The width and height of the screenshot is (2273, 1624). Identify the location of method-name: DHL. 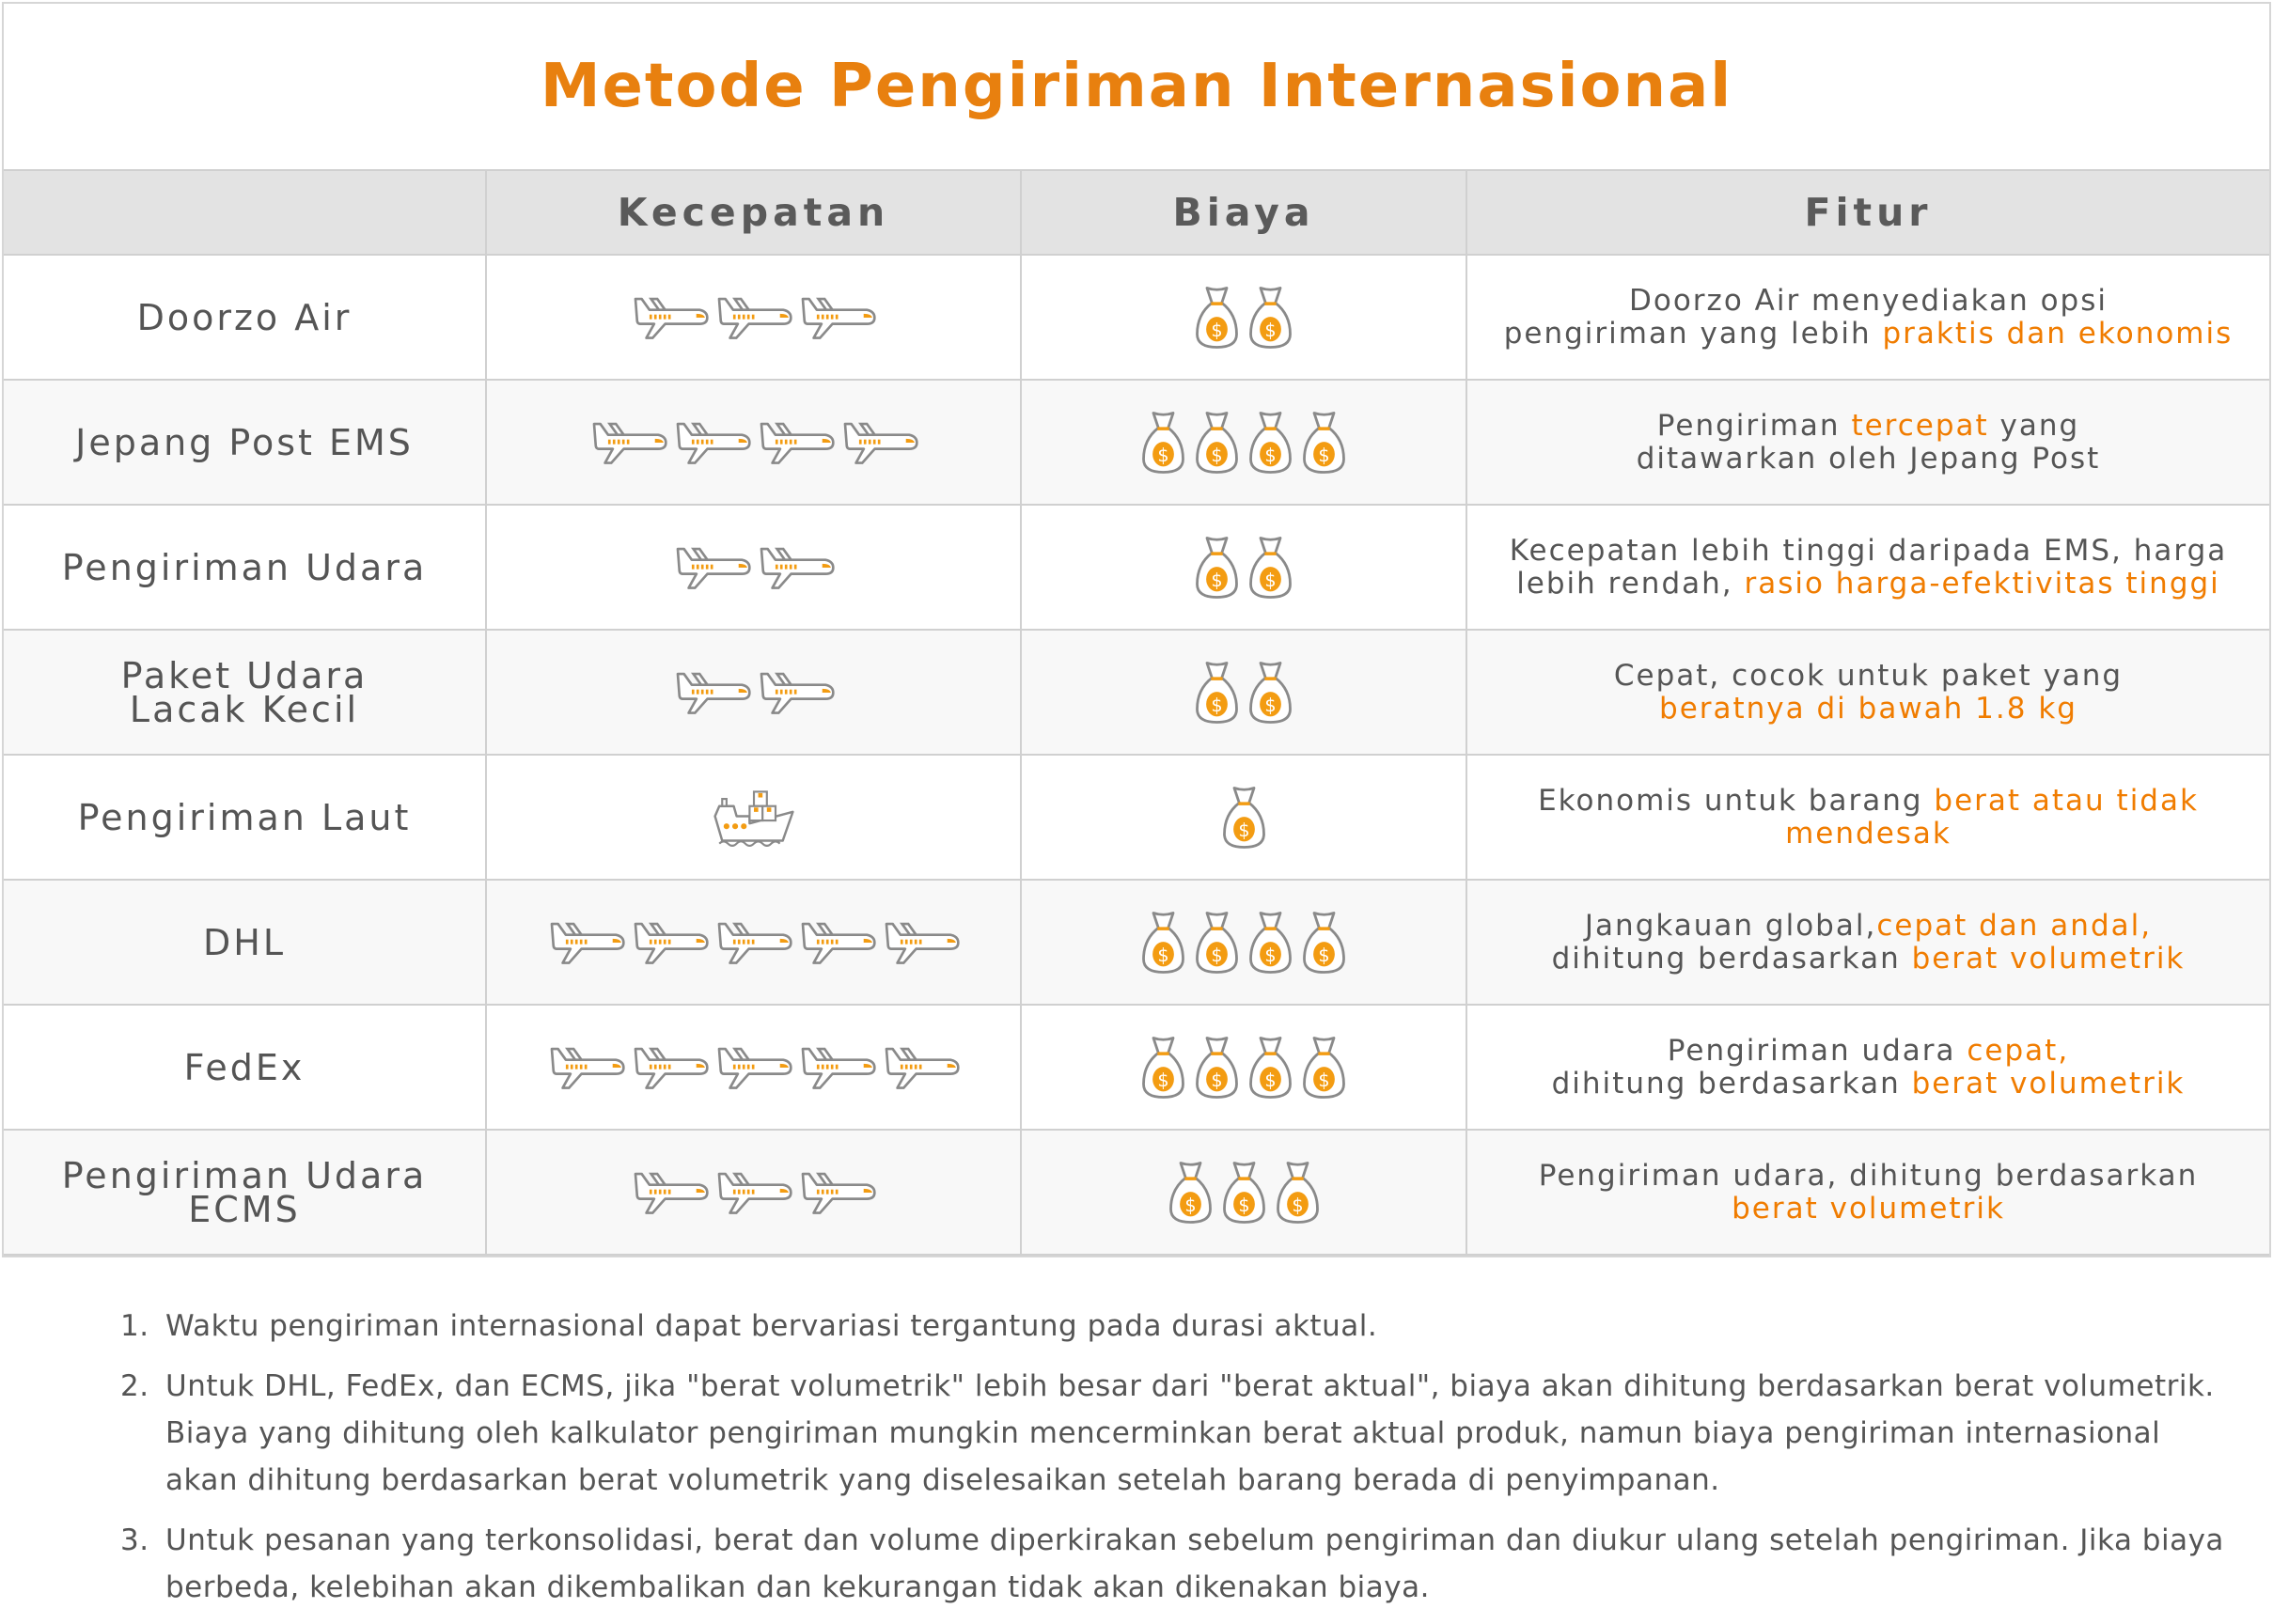
(244, 942).